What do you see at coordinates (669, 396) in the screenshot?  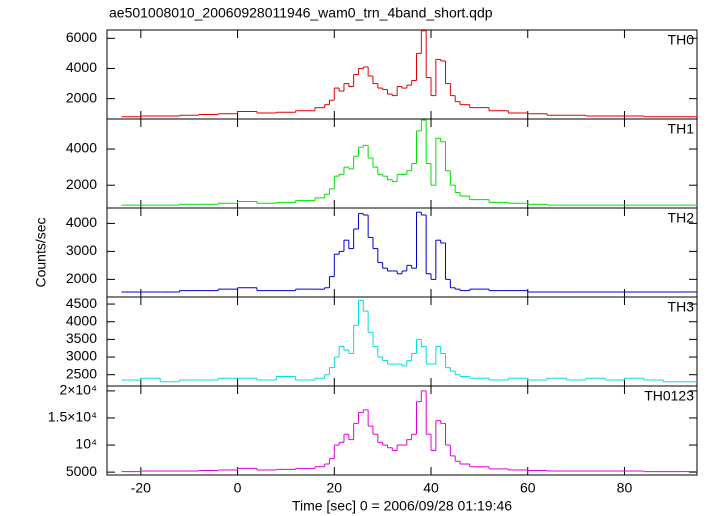 I see `series-label: TH0123` at bounding box center [669, 396].